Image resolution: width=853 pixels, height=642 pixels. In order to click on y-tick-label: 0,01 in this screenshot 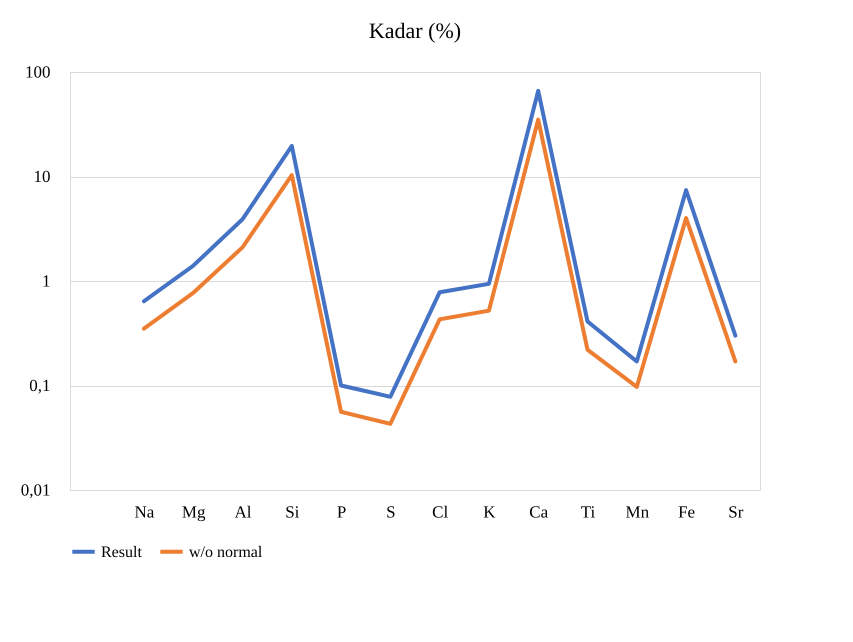, I will do `click(35, 490)`.